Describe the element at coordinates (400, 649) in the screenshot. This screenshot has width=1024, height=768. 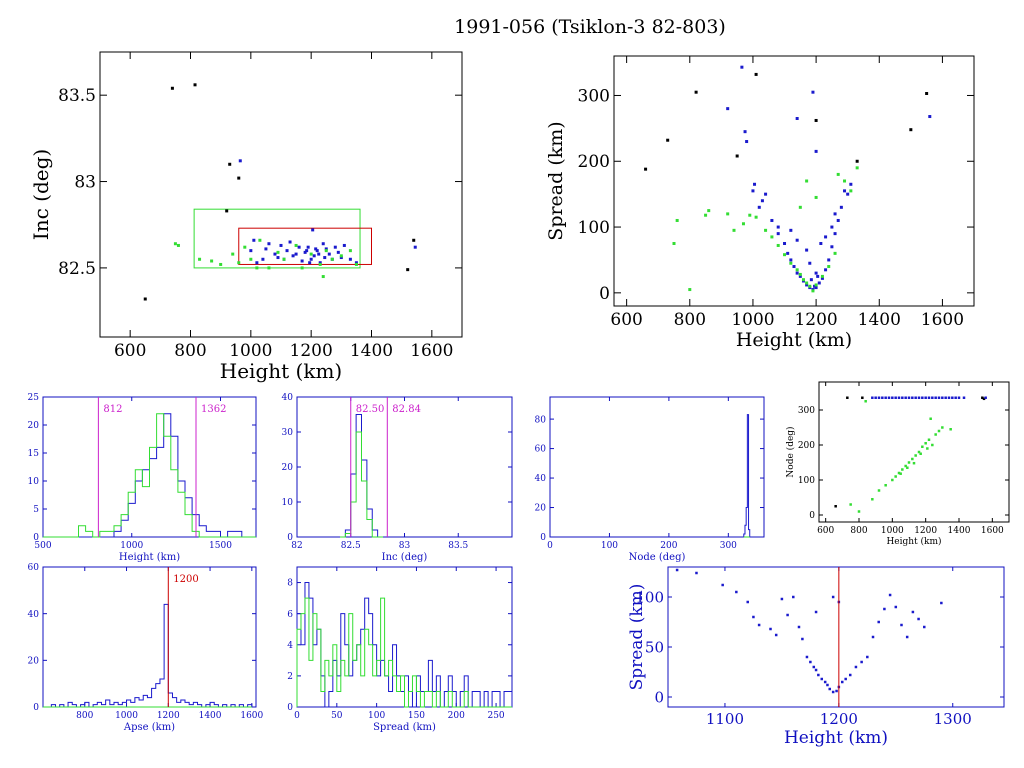
I see `chart-panel-8: 0 50 100 150 200 250 0 2 4 6 8 Spread (km)` at that location.